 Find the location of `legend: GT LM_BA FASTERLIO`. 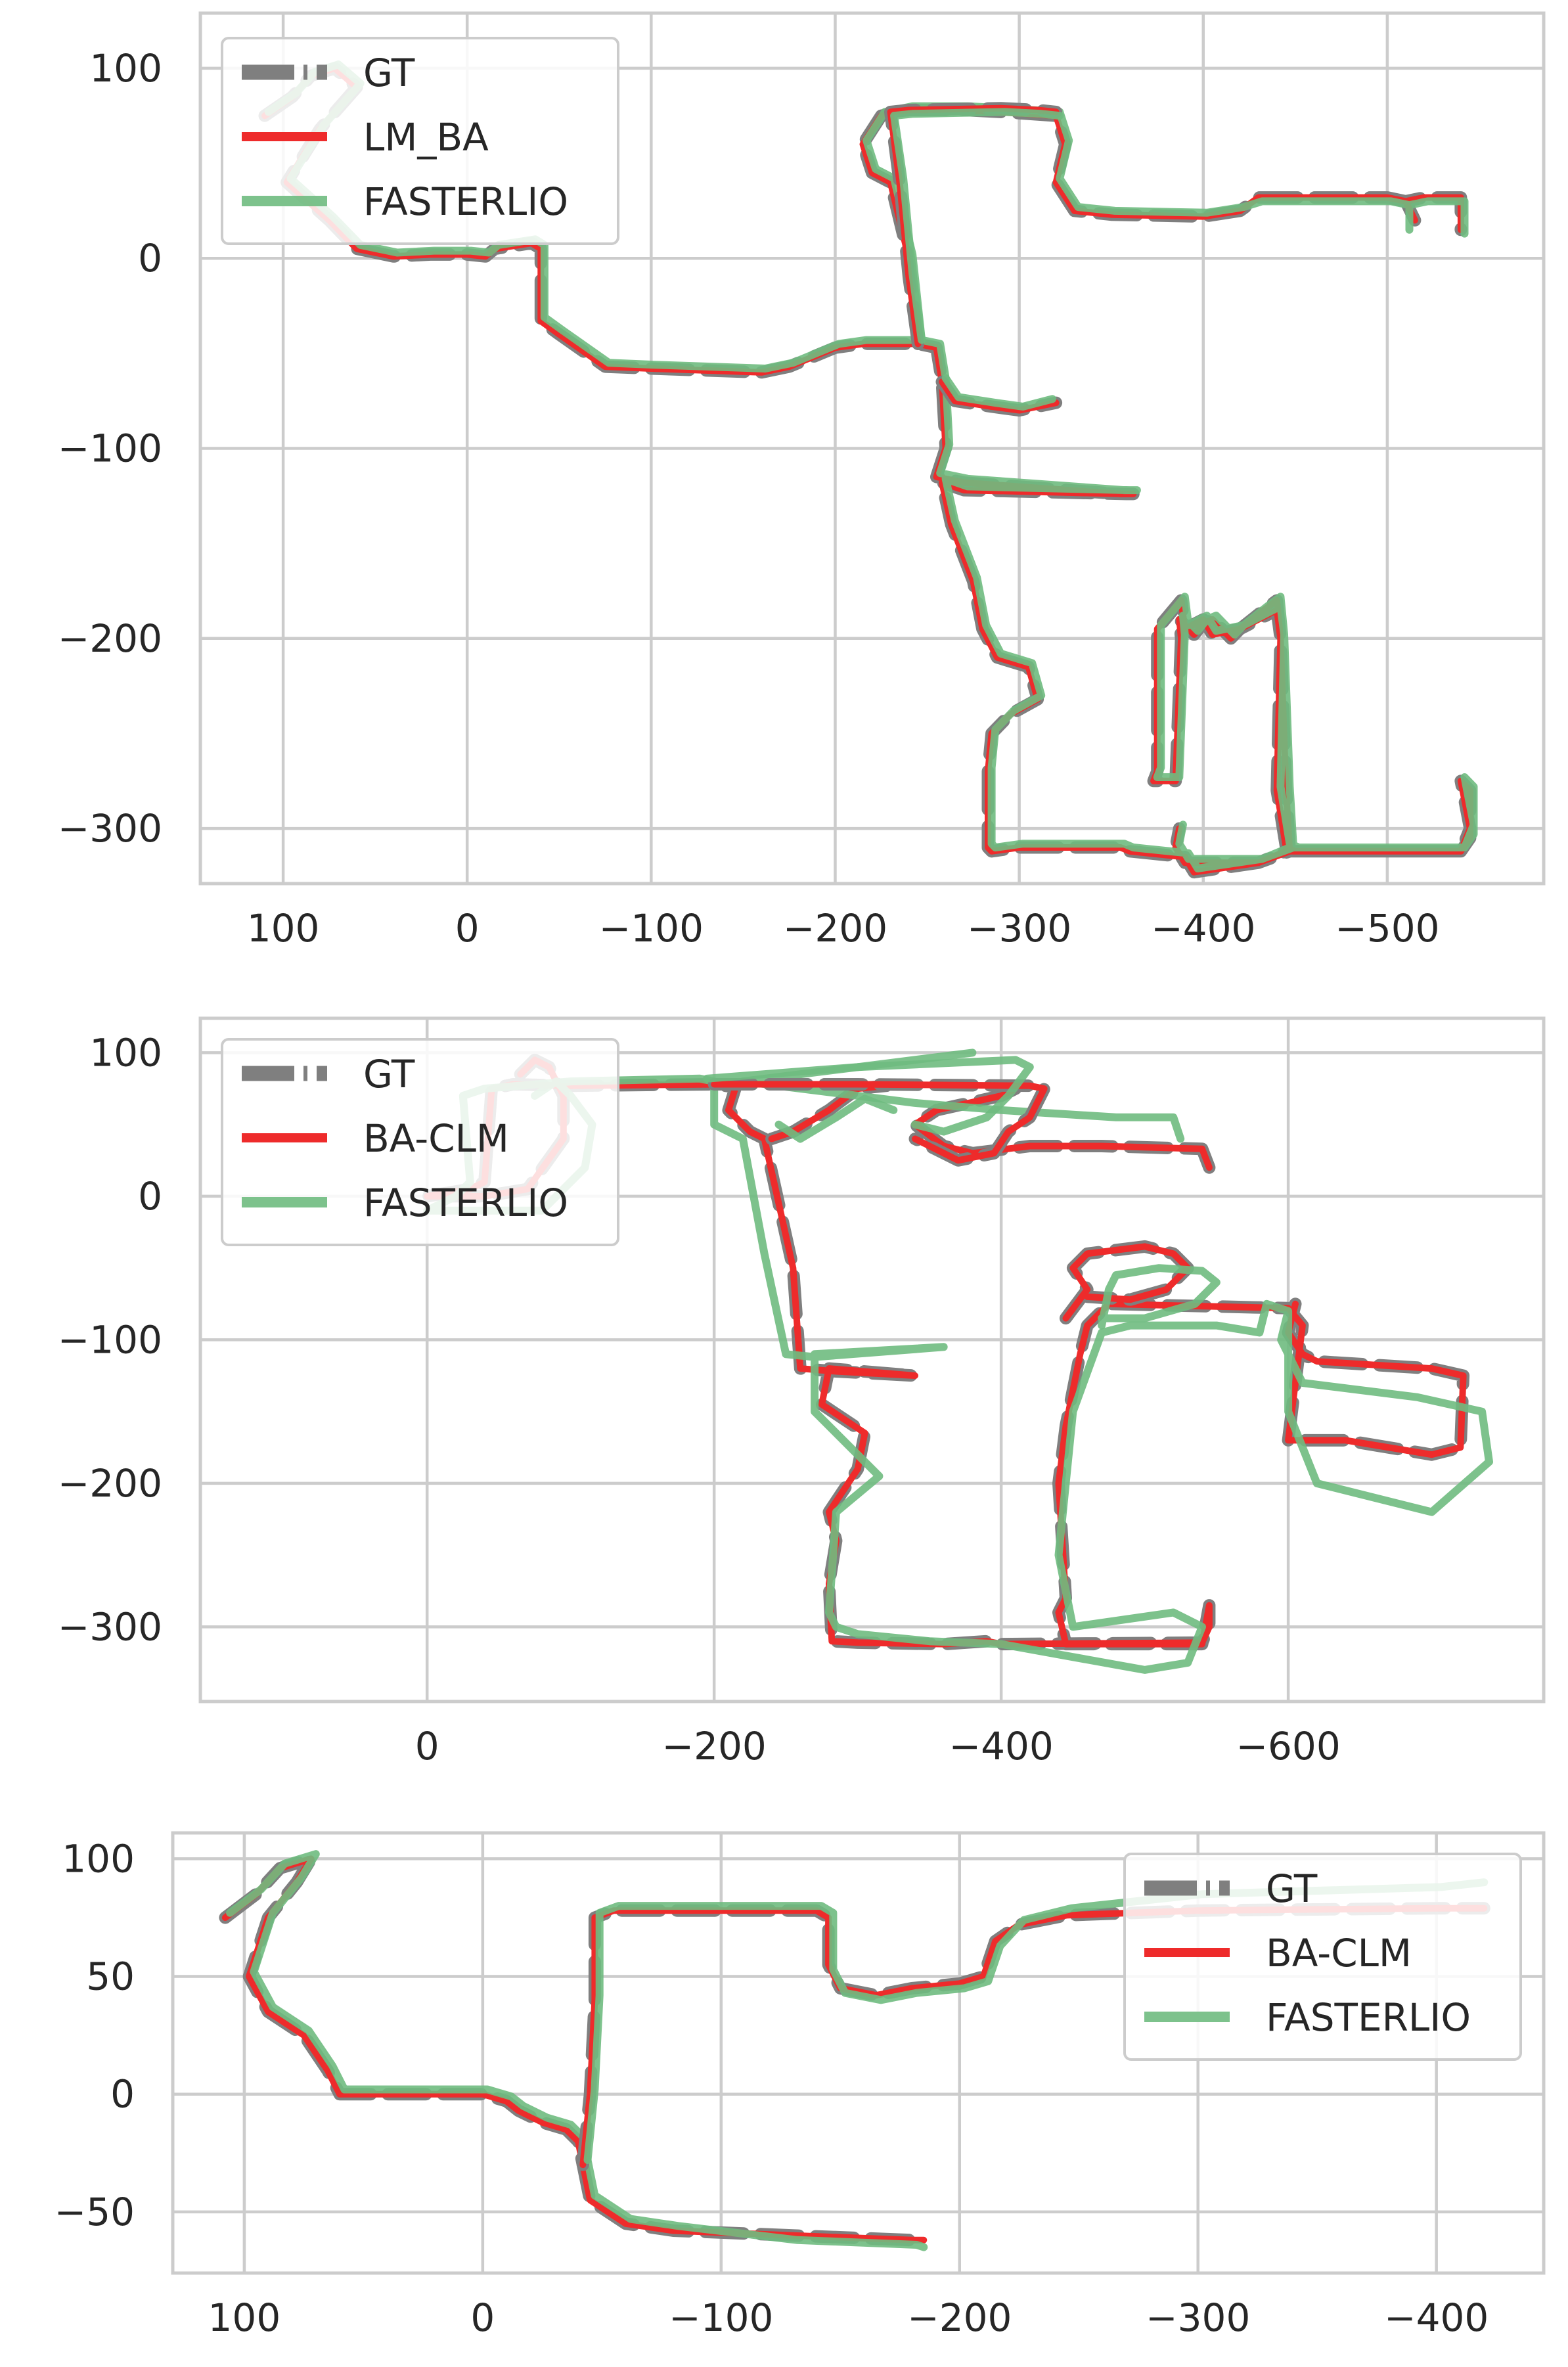

legend: GT LM_BA FASTERLIO is located at coordinates (420, 141).